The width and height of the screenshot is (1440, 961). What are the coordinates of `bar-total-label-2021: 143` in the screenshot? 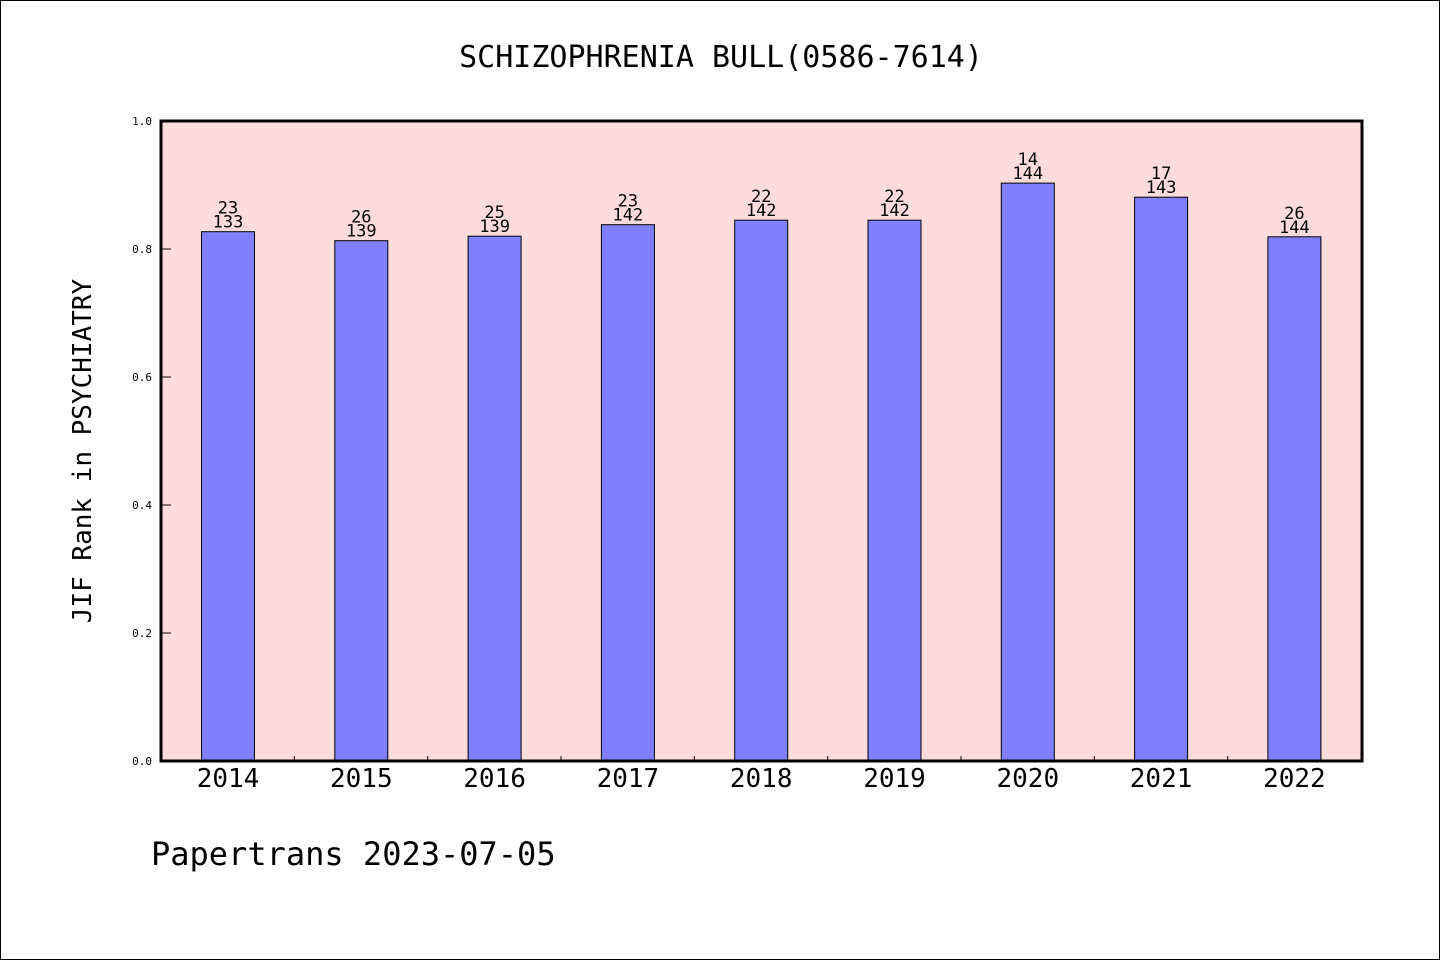 It's located at (1161, 188).